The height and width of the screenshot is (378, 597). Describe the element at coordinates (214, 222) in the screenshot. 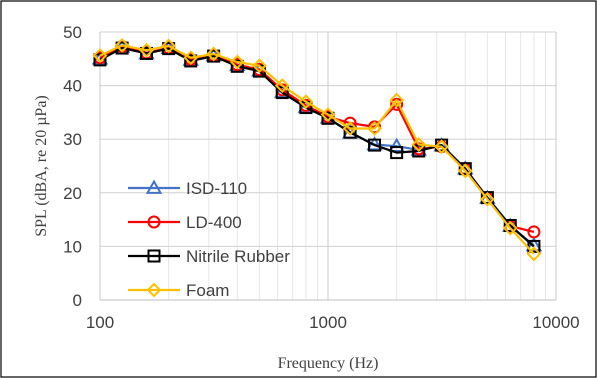

I see `legend-label: LD-400` at that location.